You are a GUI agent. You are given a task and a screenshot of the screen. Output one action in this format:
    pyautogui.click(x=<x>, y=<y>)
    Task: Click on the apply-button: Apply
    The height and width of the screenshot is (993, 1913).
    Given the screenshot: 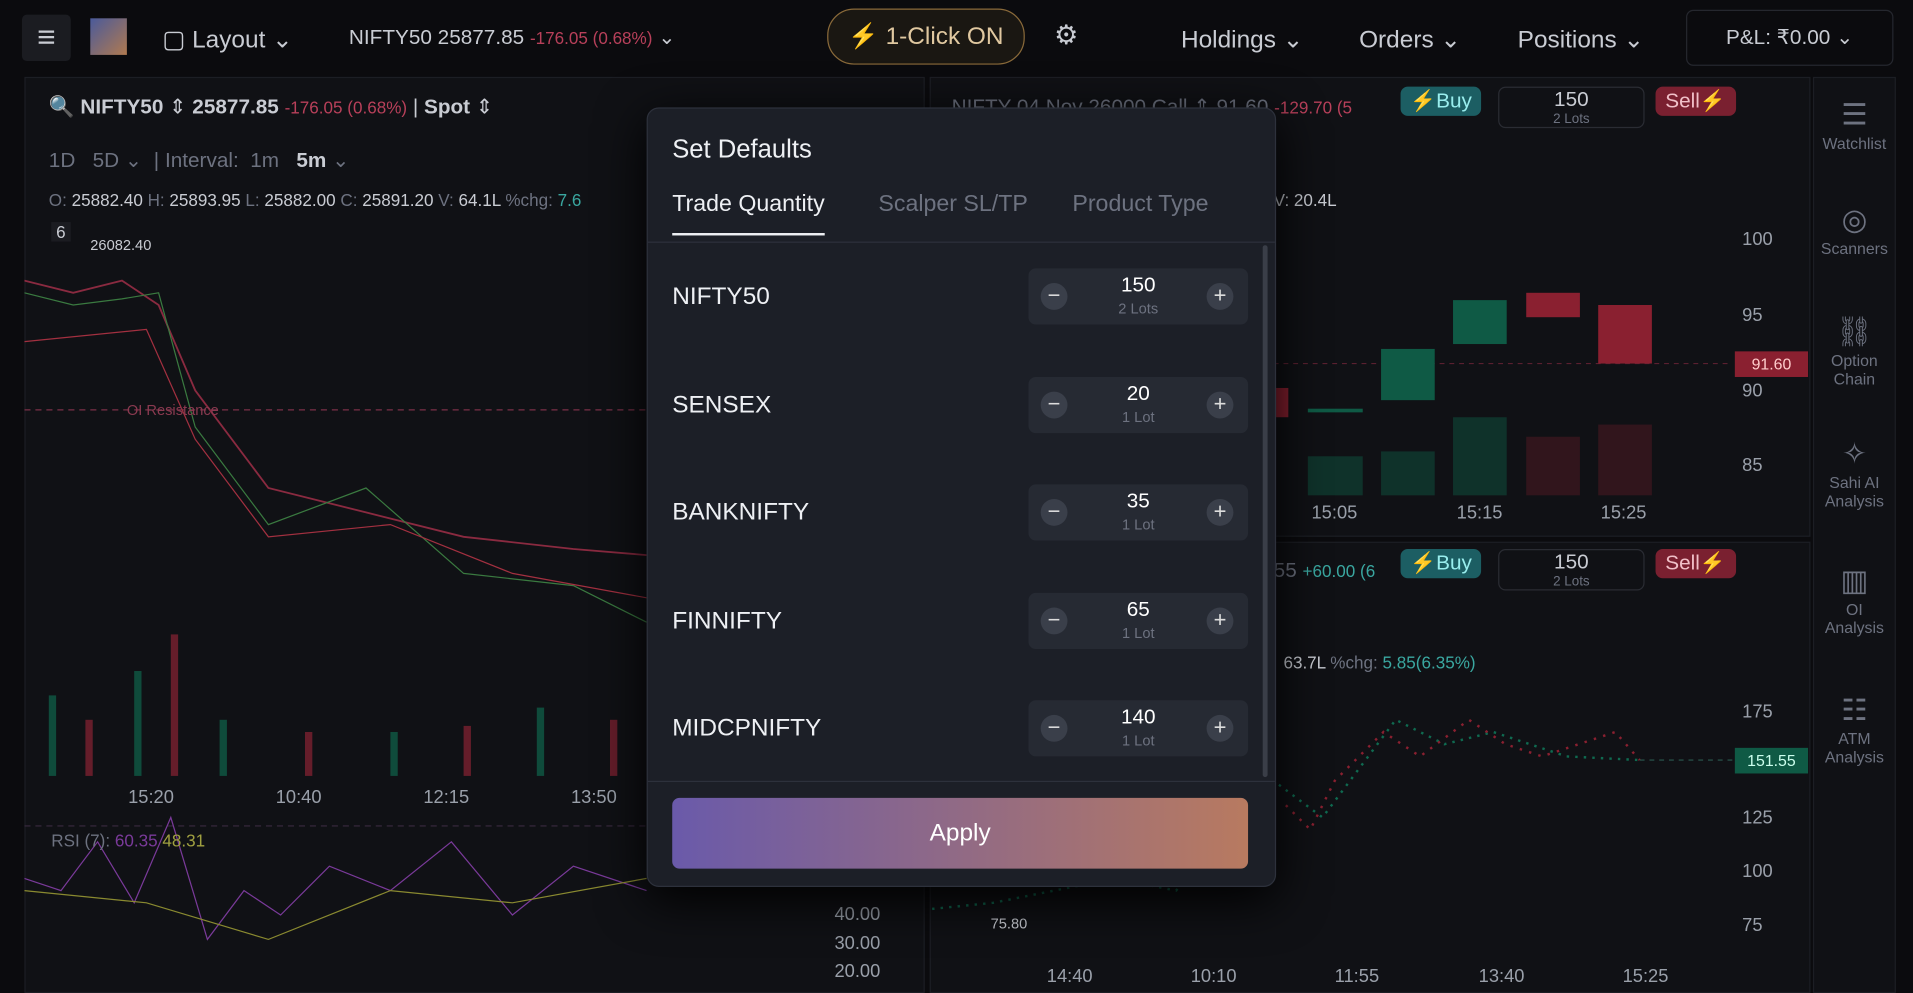 What is the action you would take?
    pyautogui.click(x=960, y=833)
    